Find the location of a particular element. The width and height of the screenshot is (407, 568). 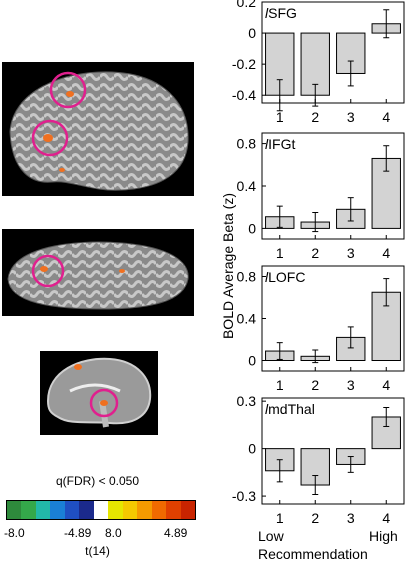

colorbar-tick-pos-max: 4.89 is located at coordinates (176, 533).